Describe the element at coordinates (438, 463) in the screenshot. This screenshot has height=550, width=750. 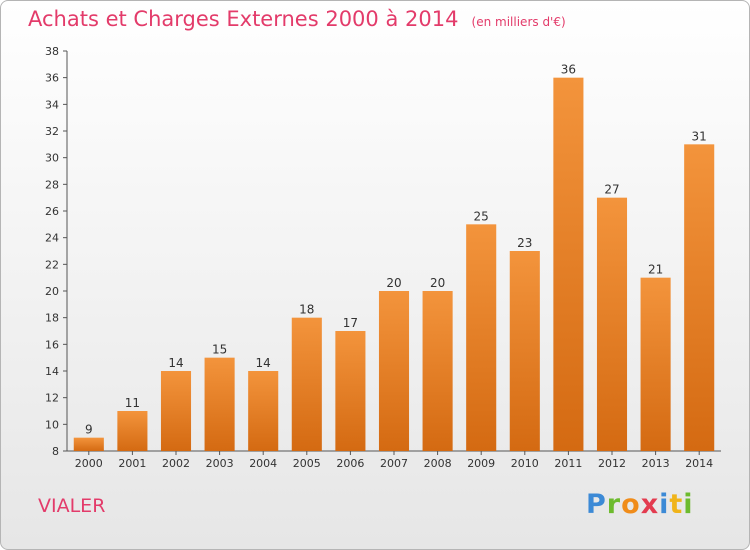
I see `x-tick-label: 2008` at that location.